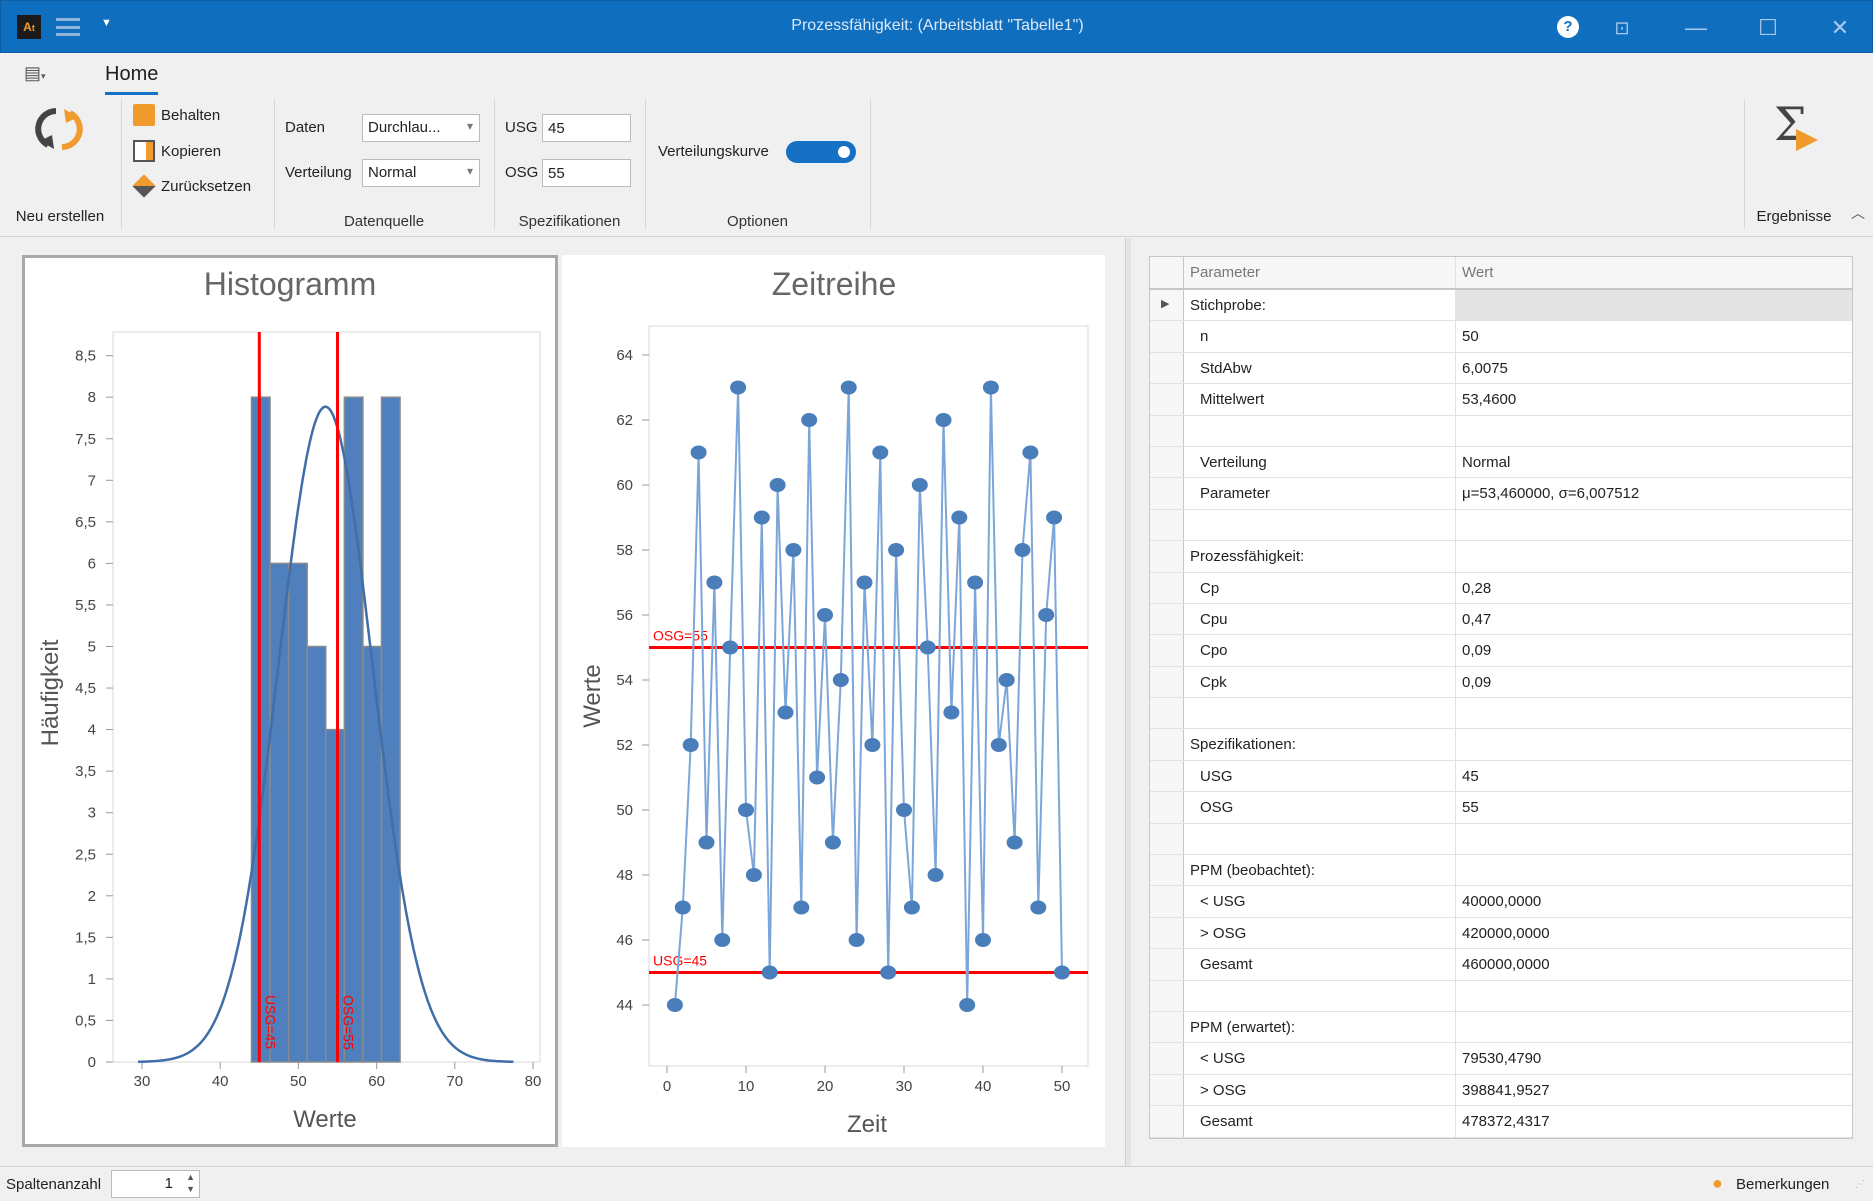 The height and width of the screenshot is (1201, 1873). Describe the element at coordinates (144, 115) in the screenshot. I see `save-icon` at that location.